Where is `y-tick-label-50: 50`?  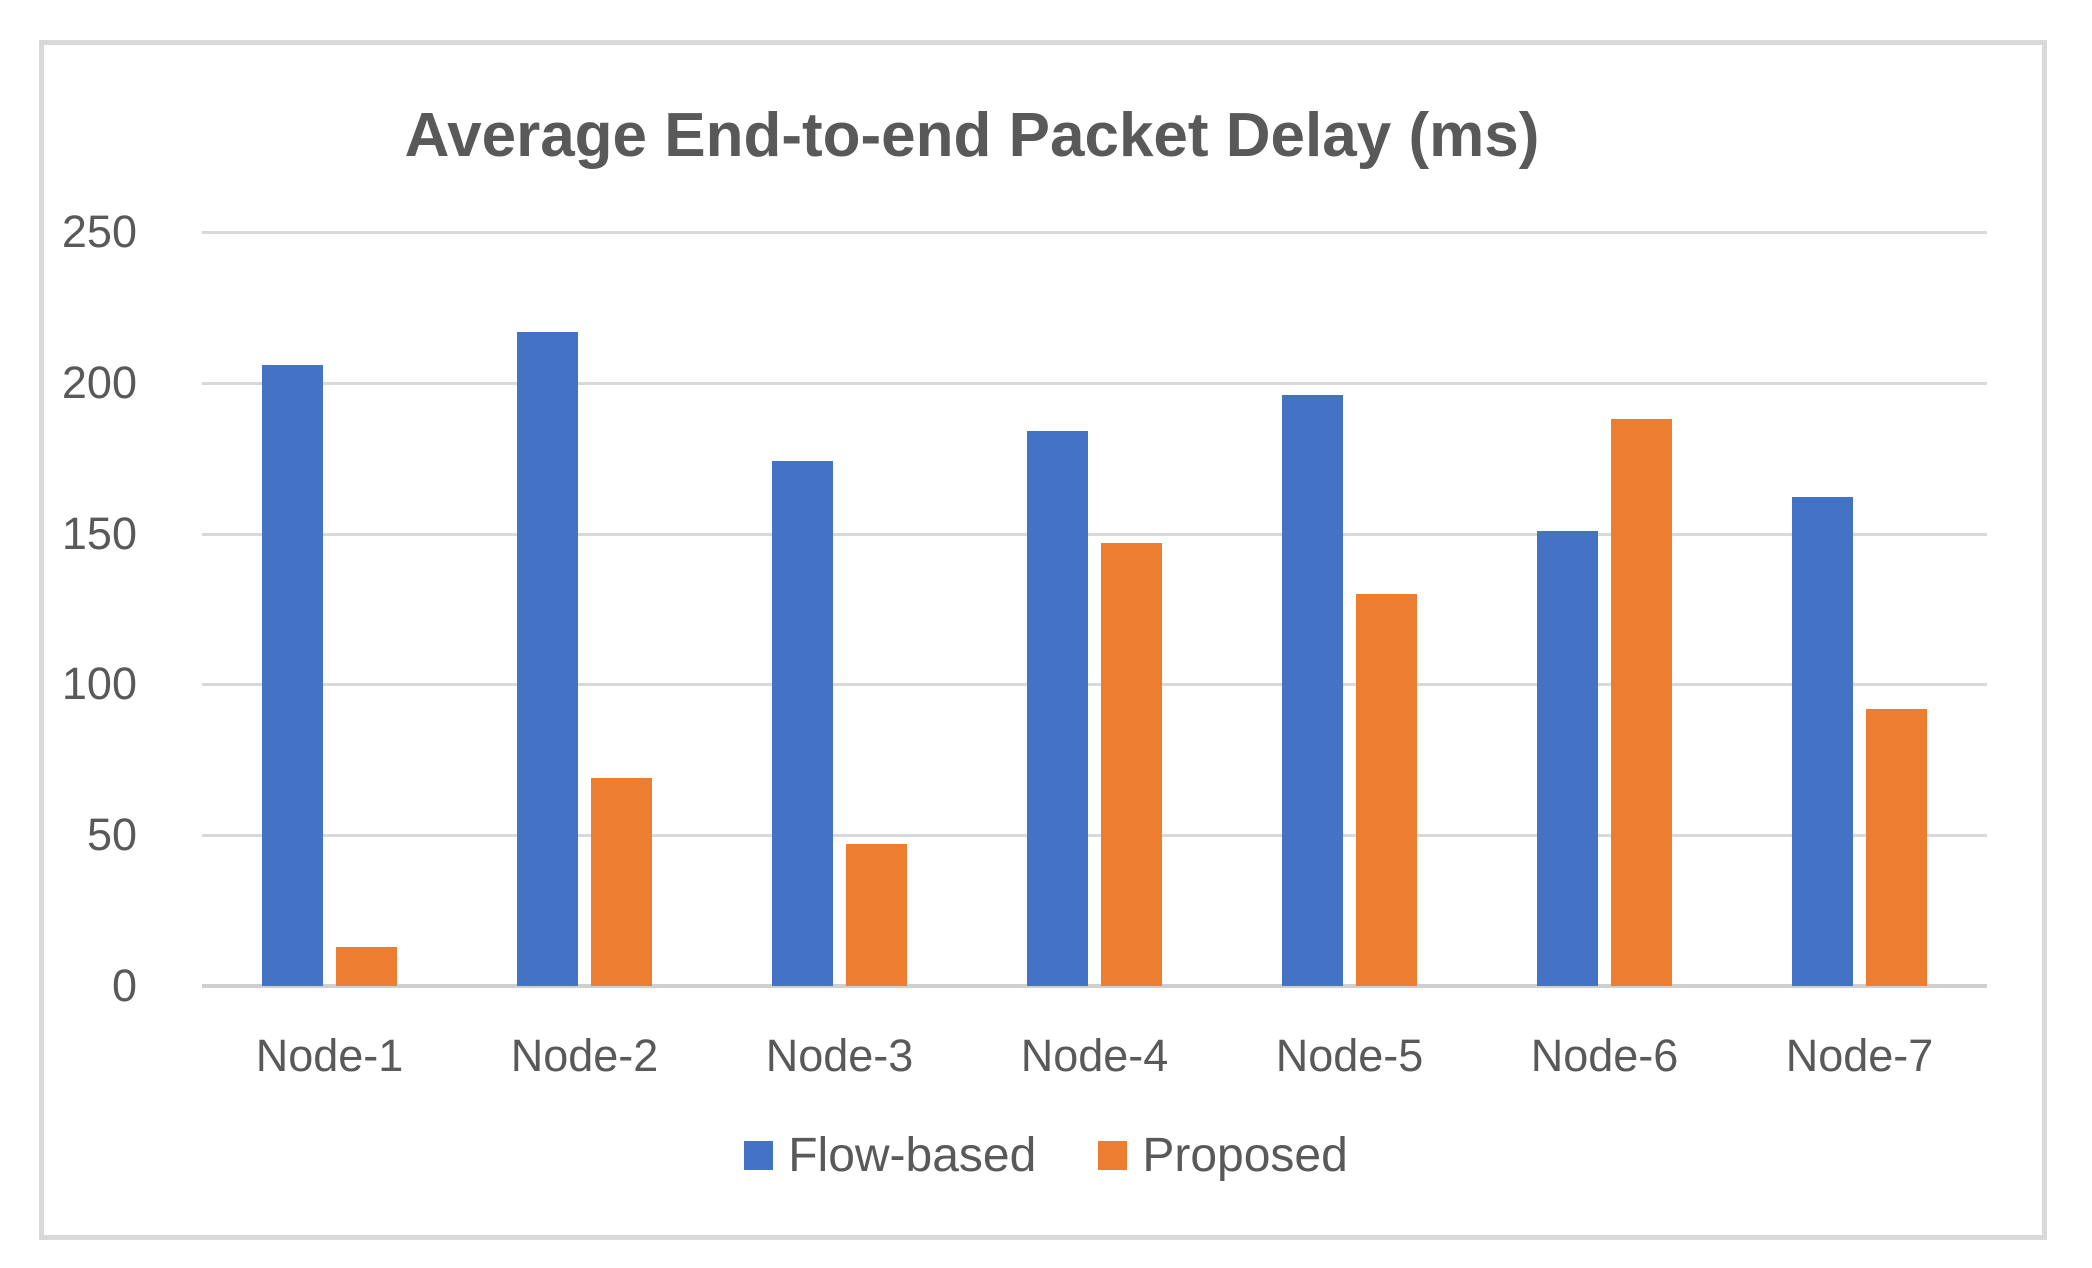 y-tick-label-50: 50 is located at coordinates (111, 835).